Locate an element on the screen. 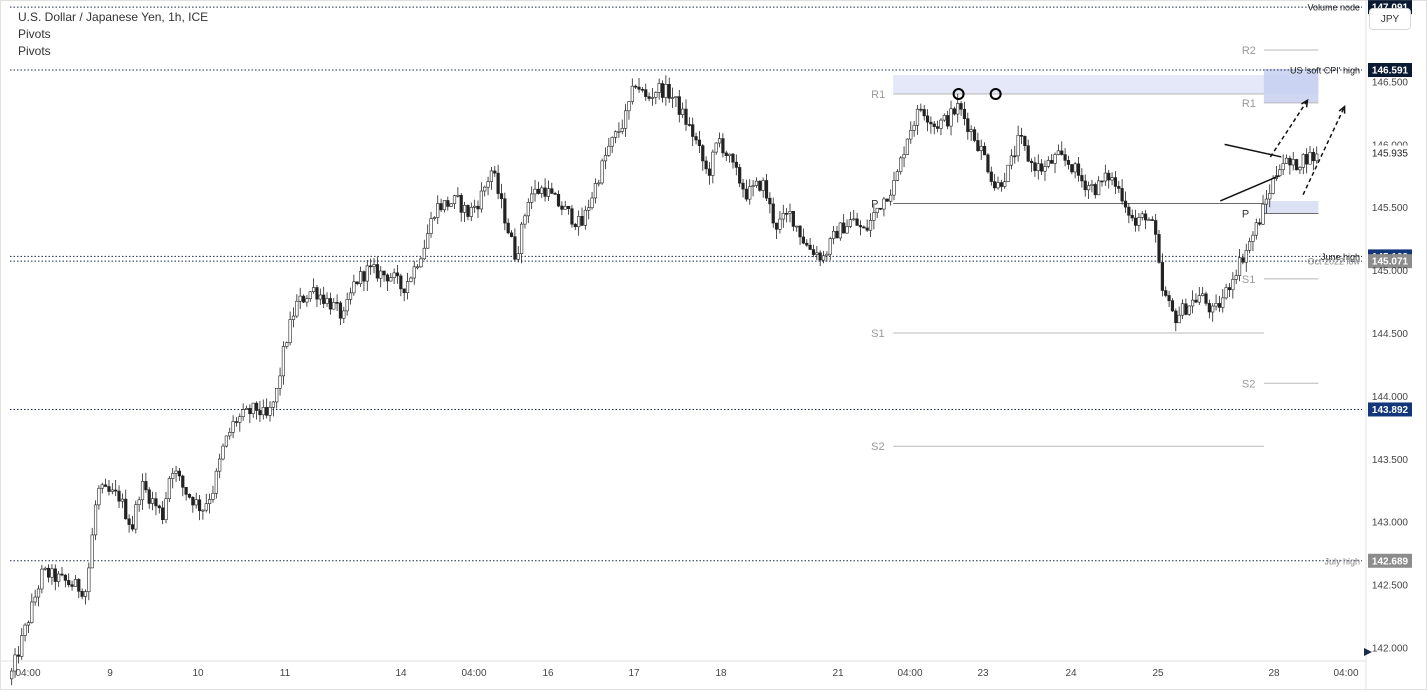 This screenshot has width=1427, height=690. currency-button: JPY is located at coordinates (1390, 19).